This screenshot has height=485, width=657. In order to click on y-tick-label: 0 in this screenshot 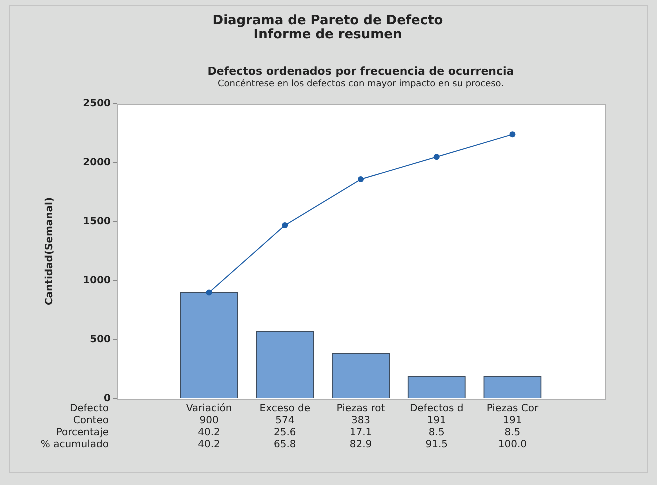, I will do `click(108, 399)`.